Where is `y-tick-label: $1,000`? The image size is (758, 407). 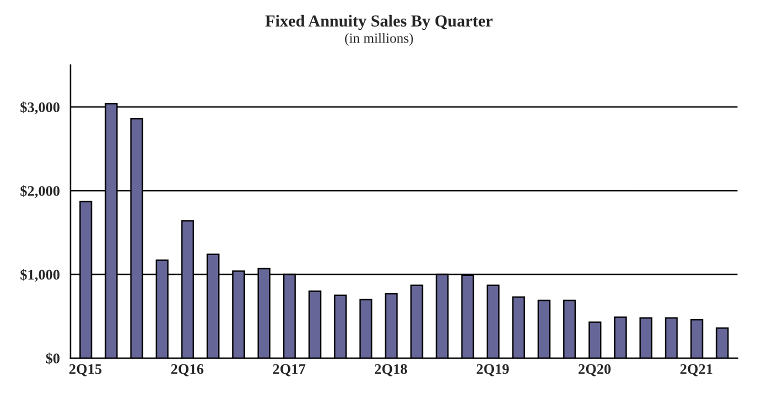 y-tick-label: $1,000 is located at coordinates (40, 275).